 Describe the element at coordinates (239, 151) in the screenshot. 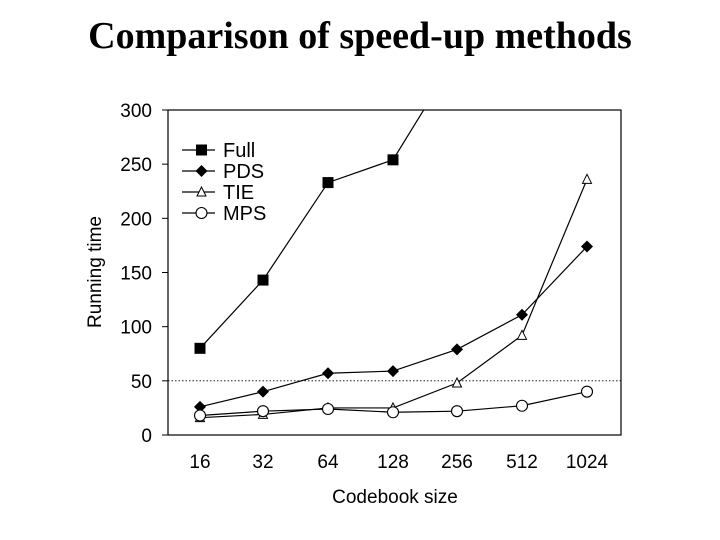

I see `legend-full-label: Full` at that location.